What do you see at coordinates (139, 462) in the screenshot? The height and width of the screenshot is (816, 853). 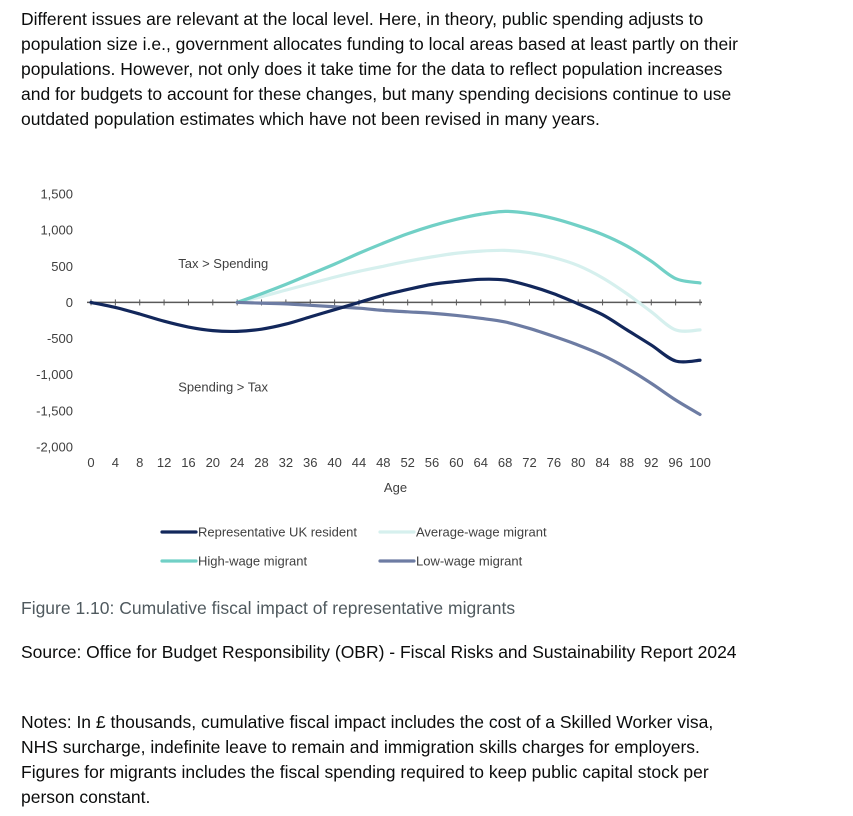 I see `x-tick-label: 8` at bounding box center [139, 462].